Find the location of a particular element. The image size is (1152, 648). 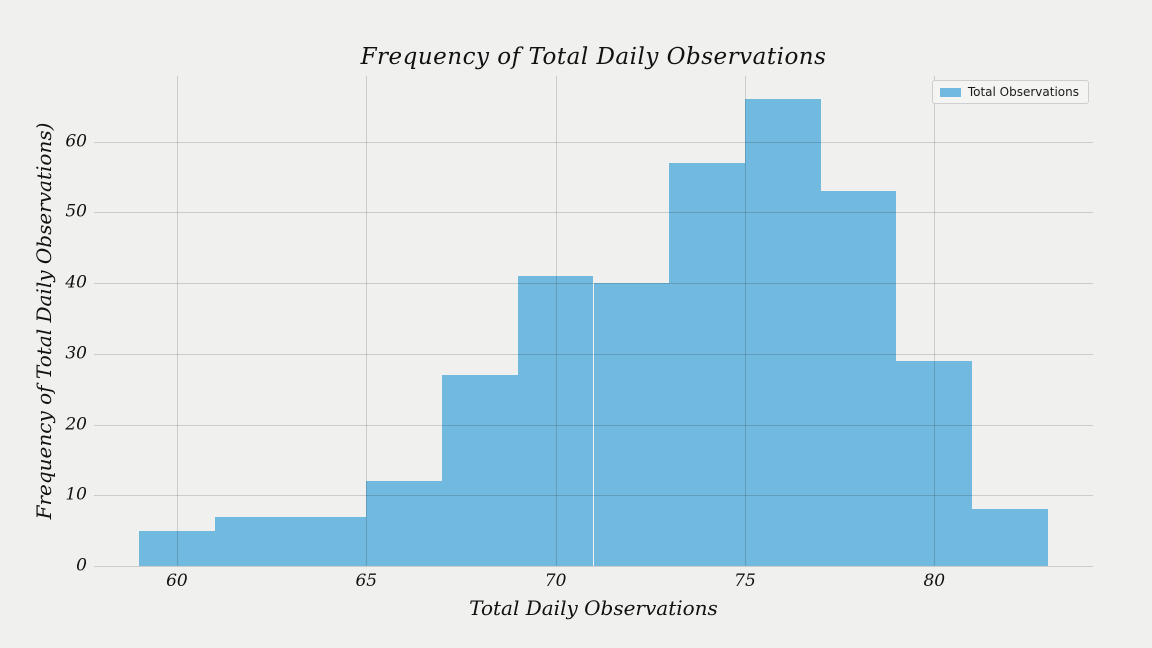

legend-swatch-icon is located at coordinates (950, 92).